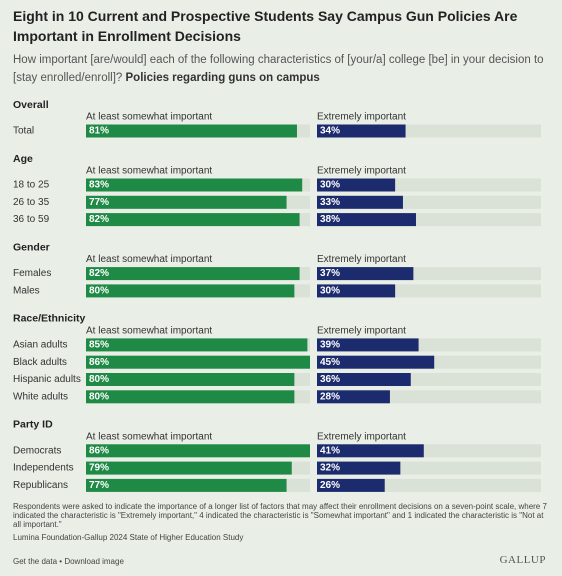  Describe the element at coordinates (32, 273) in the screenshot. I see `row-label: Females` at that location.